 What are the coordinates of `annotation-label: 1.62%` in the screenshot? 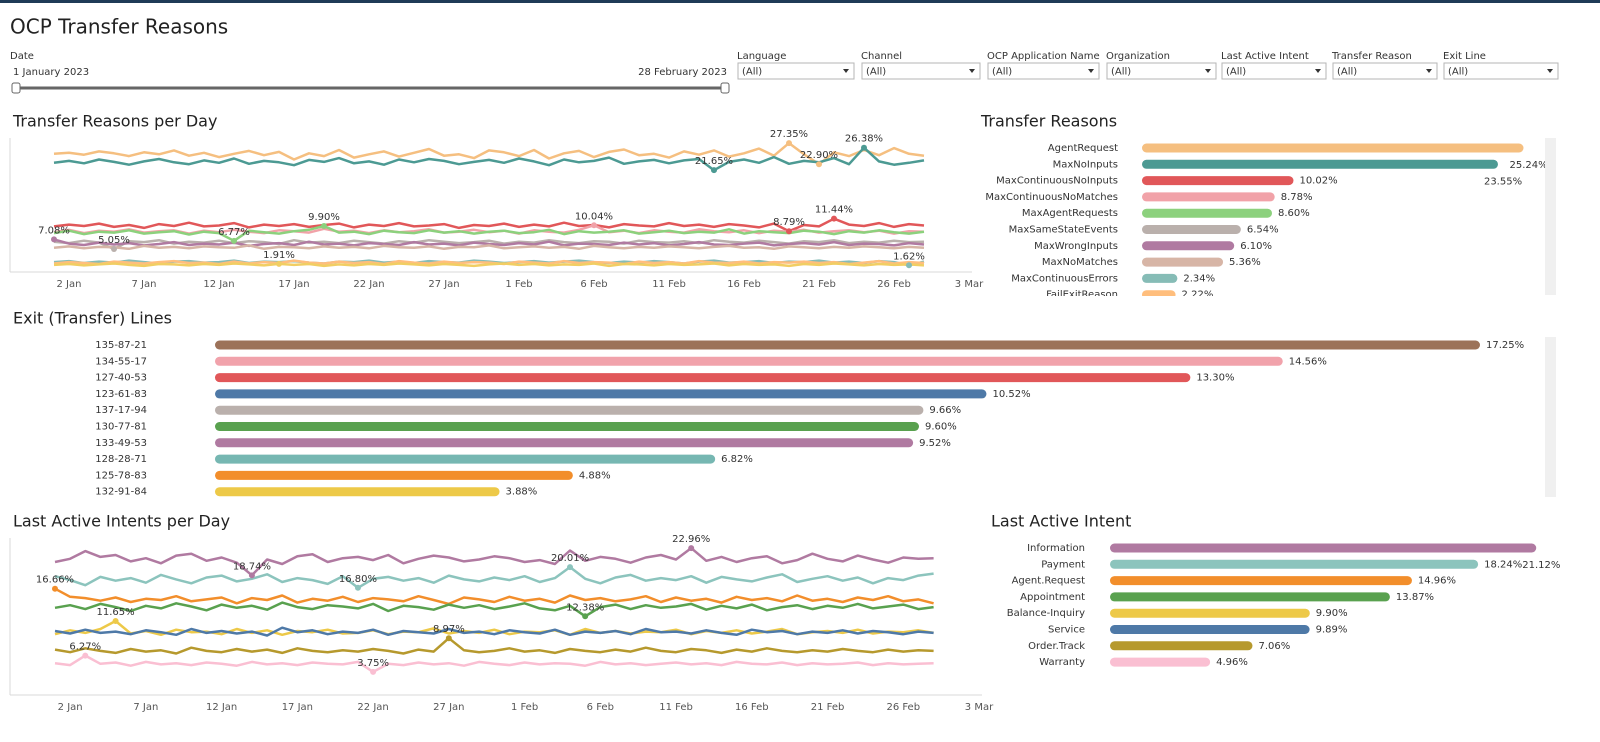 It's located at (909, 256).